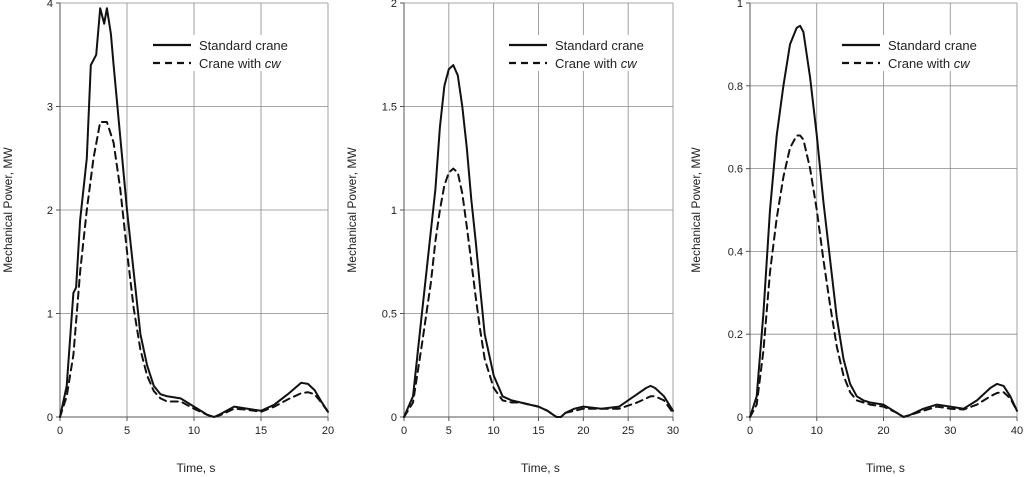  Describe the element at coordinates (50, 108) in the screenshot. I see `y-tick-label: 3` at that location.